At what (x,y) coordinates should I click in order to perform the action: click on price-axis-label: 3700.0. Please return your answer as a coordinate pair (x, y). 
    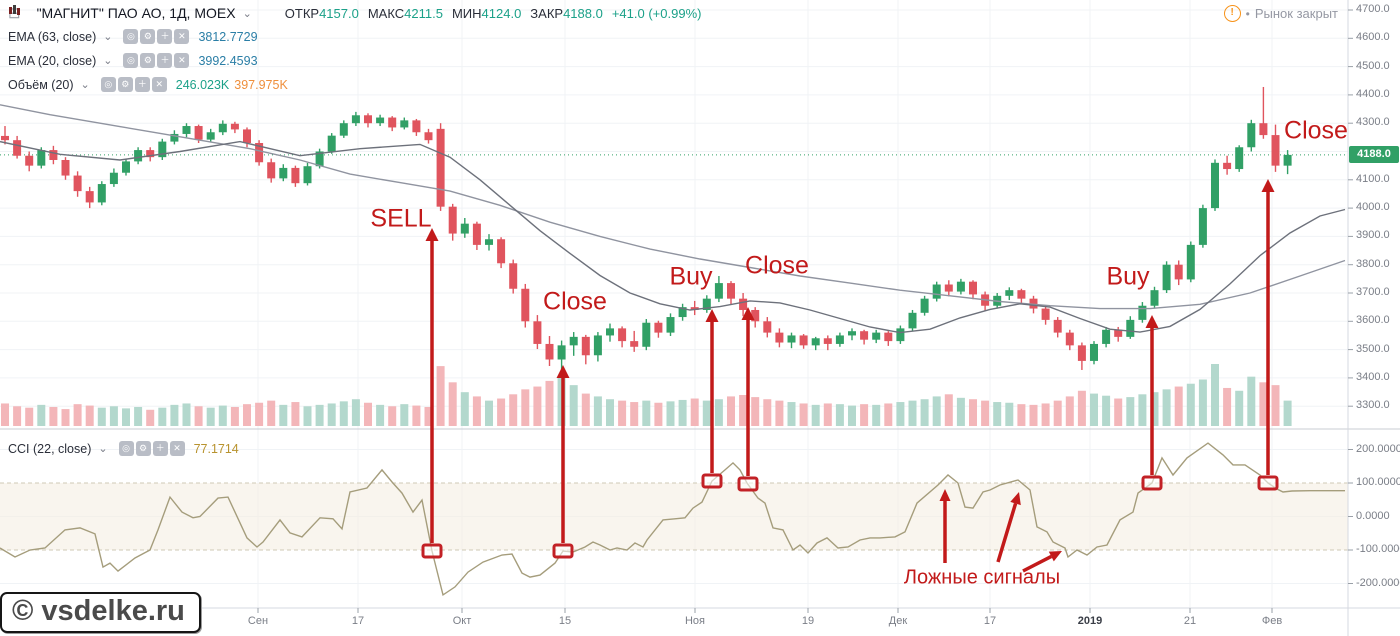
    Looking at the image, I should click on (1373, 292).